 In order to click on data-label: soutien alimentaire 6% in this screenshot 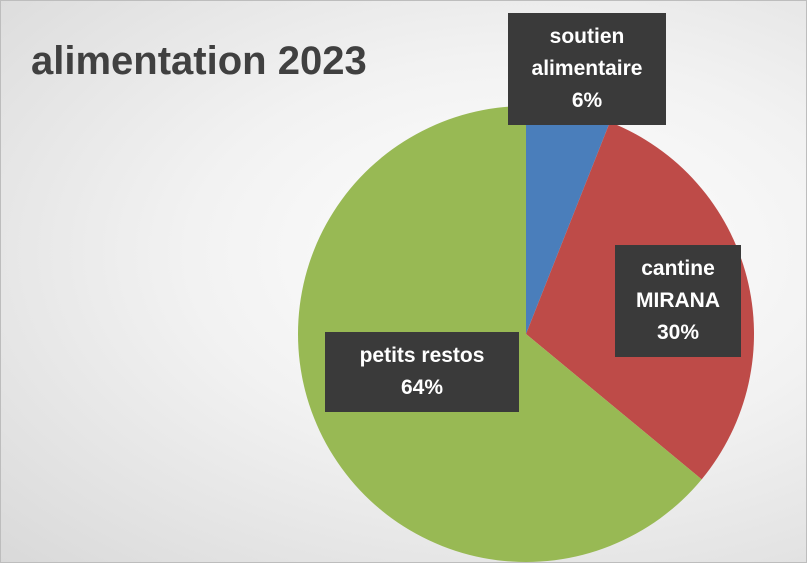, I will do `click(587, 69)`.